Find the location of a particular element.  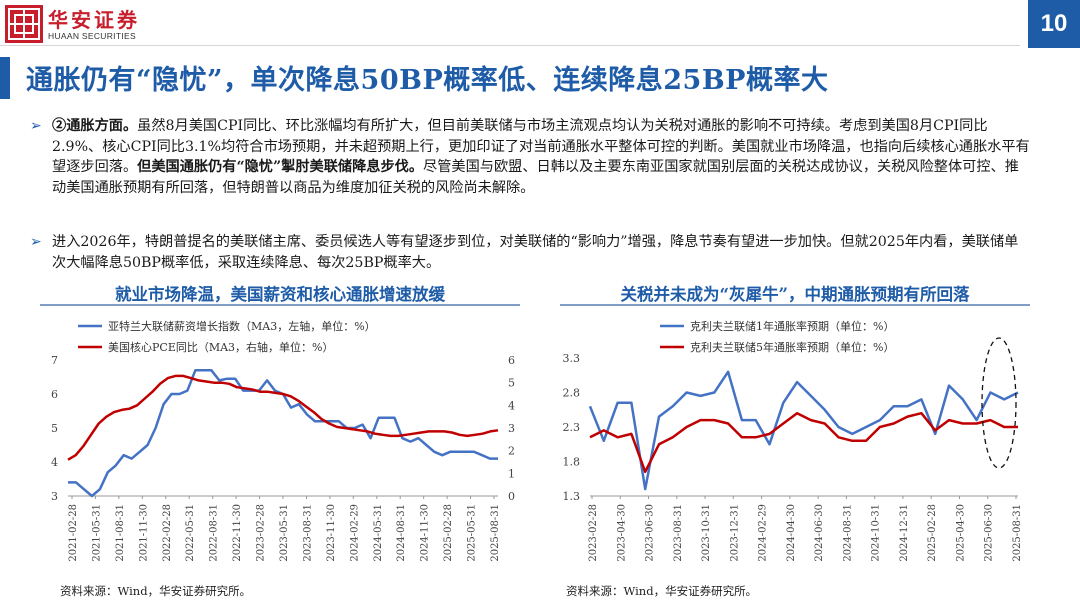

paragraph-lead: ②通胀方面。 is located at coordinates (95, 126).